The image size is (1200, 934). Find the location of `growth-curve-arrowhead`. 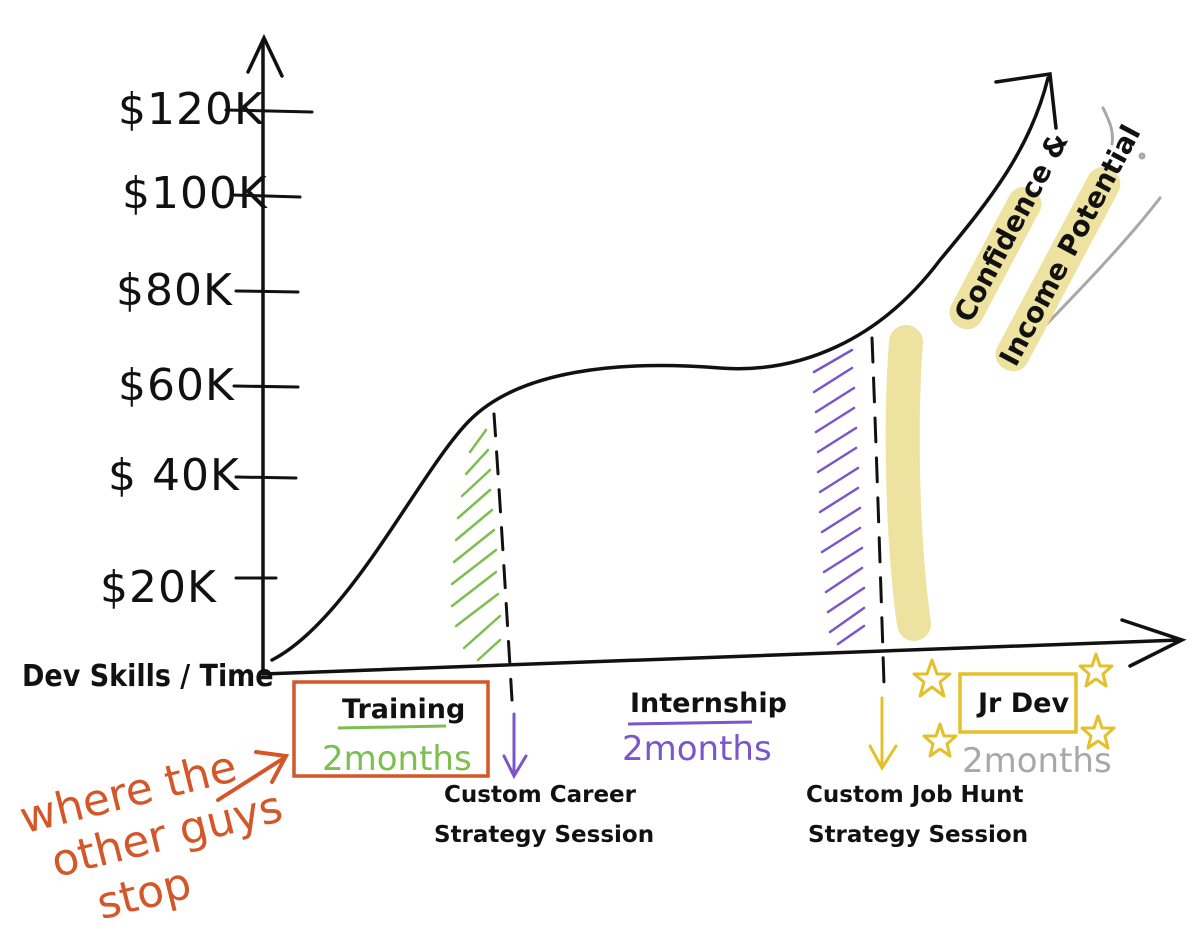

growth-curve-arrowhead is located at coordinates (1026, 101).